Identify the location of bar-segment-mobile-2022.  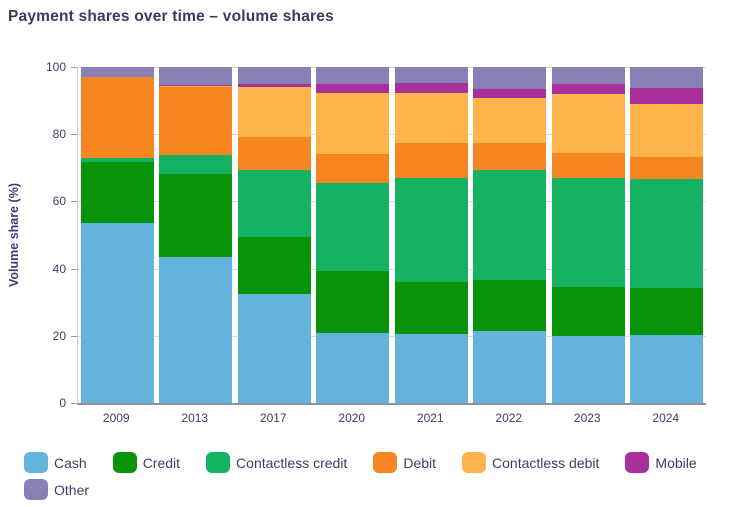
(510, 93).